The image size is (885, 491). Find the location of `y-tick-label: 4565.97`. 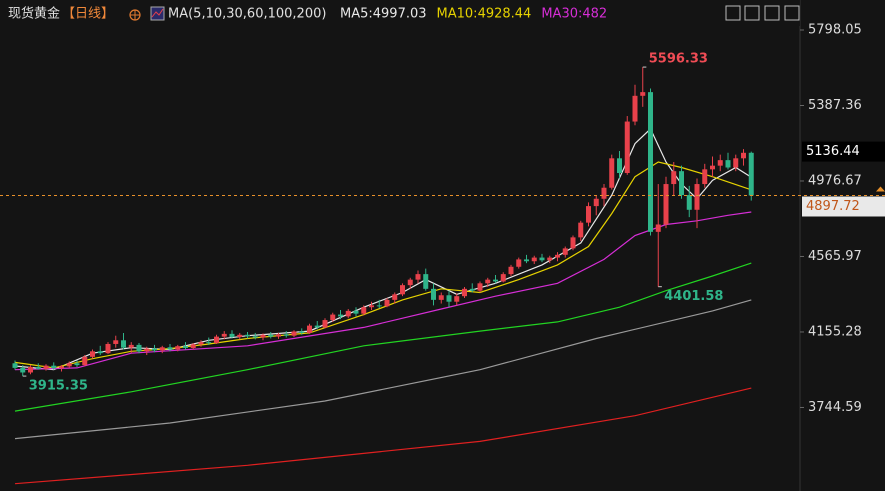

y-tick-label: 4565.97 is located at coordinates (835, 256).